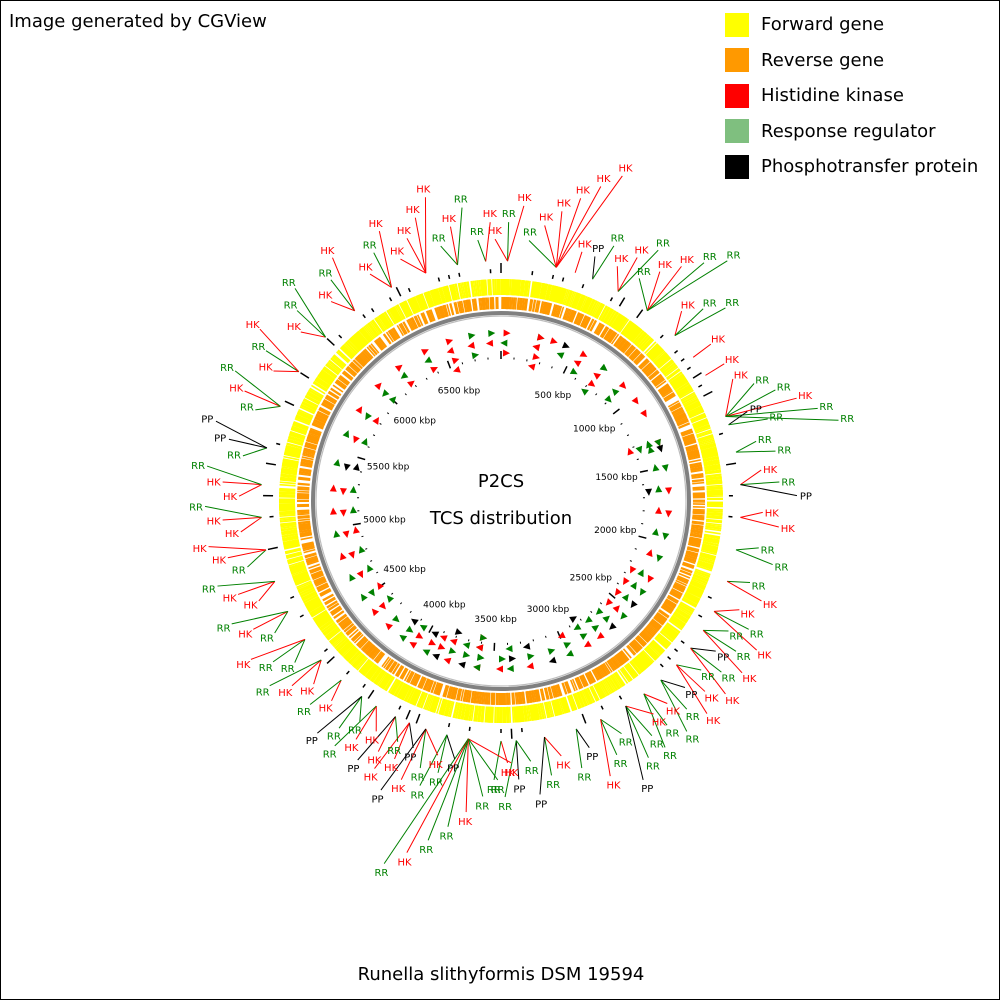 Image resolution: width=1000 pixels, height=1000 pixels. What do you see at coordinates (565, 369) in the screenshot?
I see `ruler-major-tick` at bounding box center [565, 369].